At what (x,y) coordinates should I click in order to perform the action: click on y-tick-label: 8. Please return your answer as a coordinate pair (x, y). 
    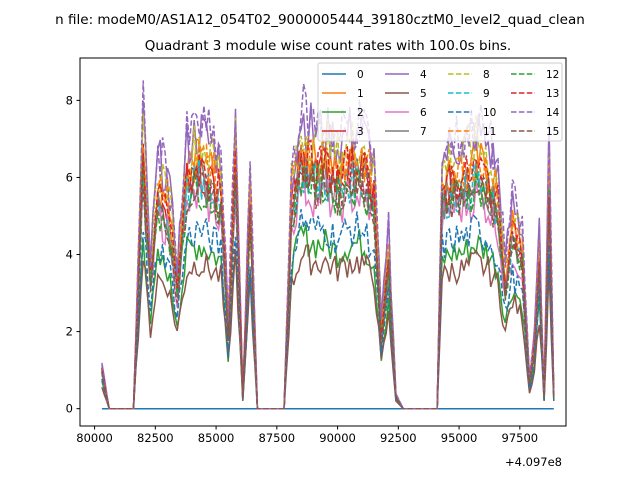
    Looking at the image, I should click on (69, 100).